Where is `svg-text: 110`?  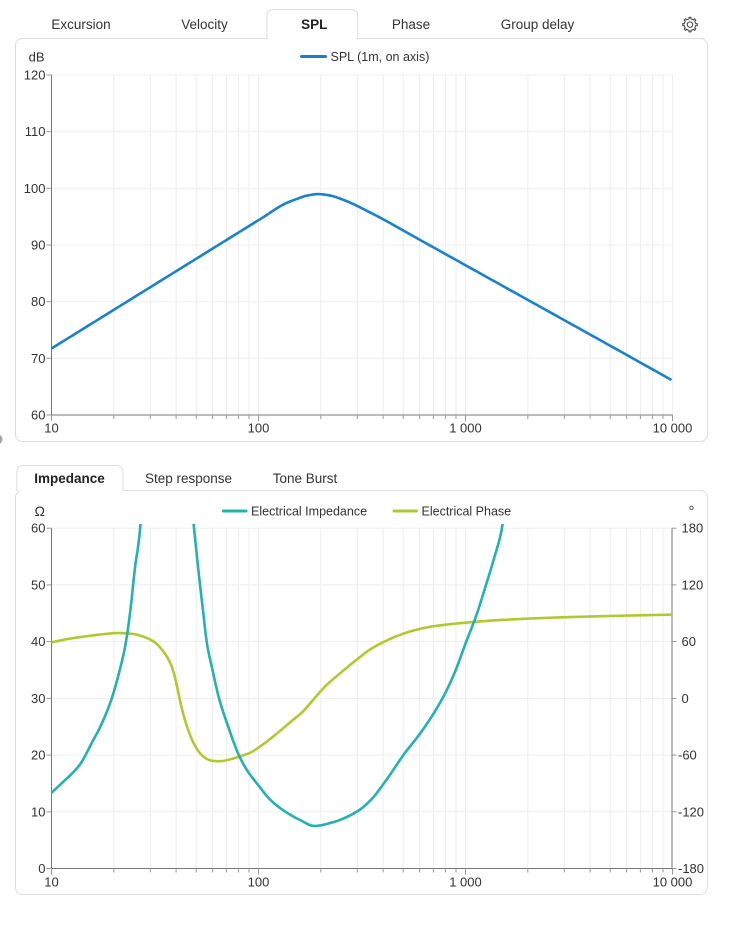
svg-text: 110 is located at coordinates (35, 131).